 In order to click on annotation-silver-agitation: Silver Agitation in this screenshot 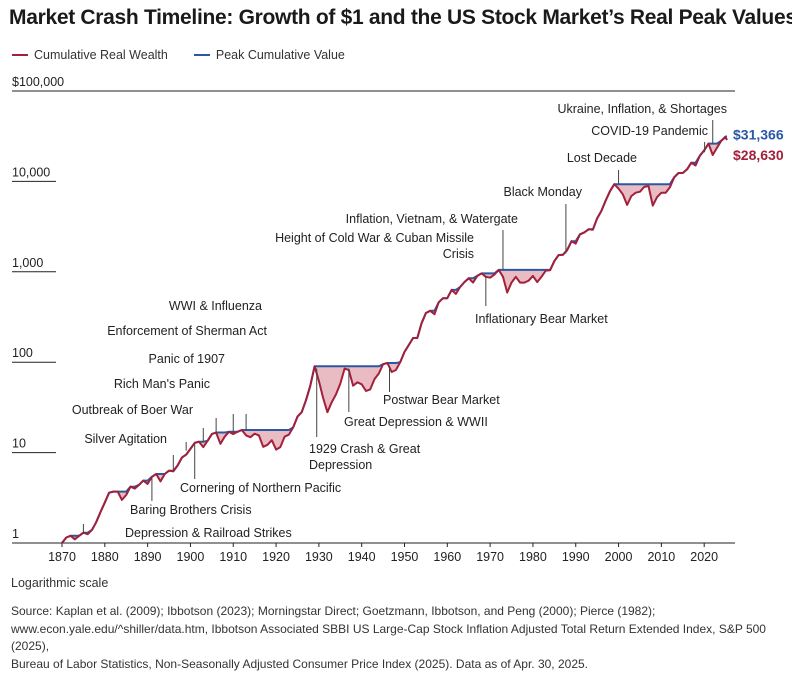, I will do `click(125, 439)`.